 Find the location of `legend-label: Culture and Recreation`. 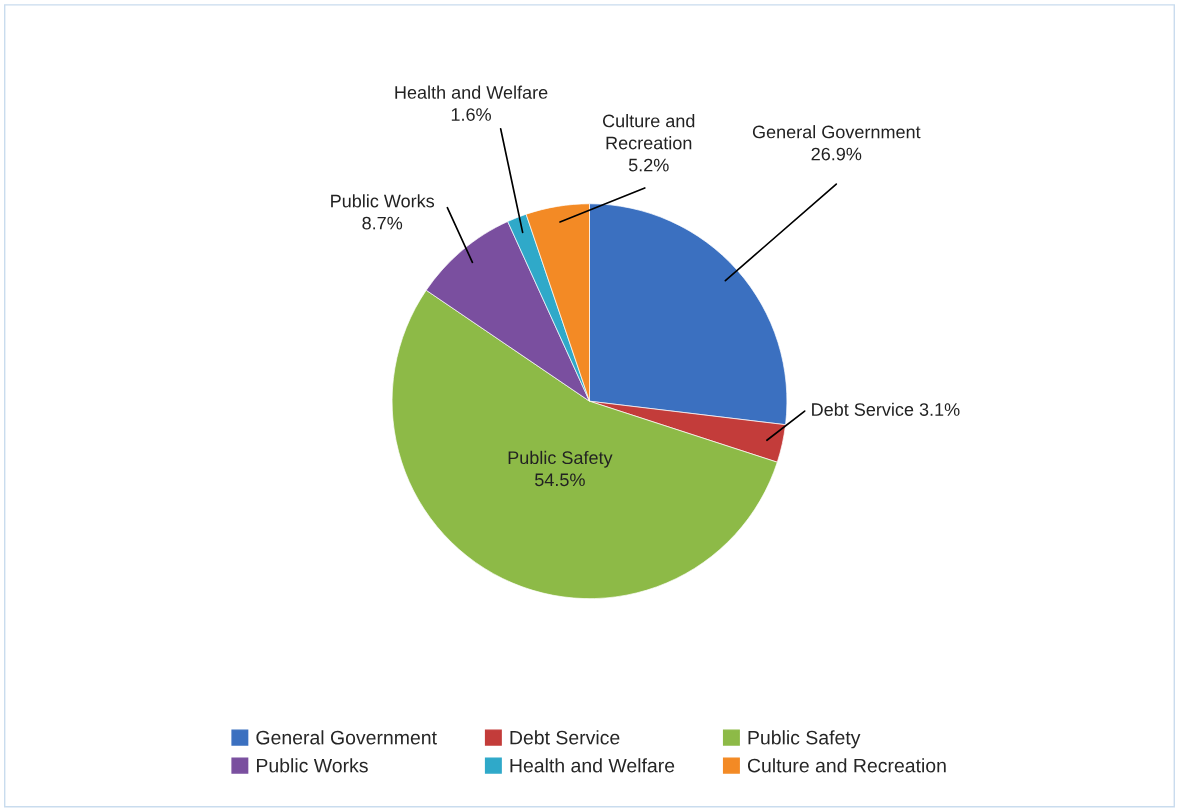

legend-label: Culture and Recreation is located at coordinates (846, 765).